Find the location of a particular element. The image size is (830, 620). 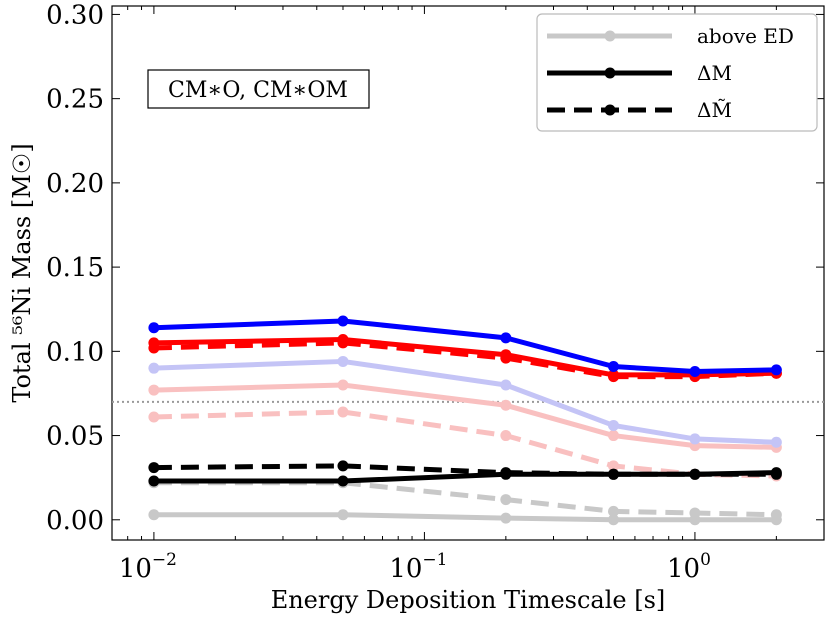

y-axis-label: Total ⁵⁶Ni Mass [M☉] is located at coordinates (22, 272).